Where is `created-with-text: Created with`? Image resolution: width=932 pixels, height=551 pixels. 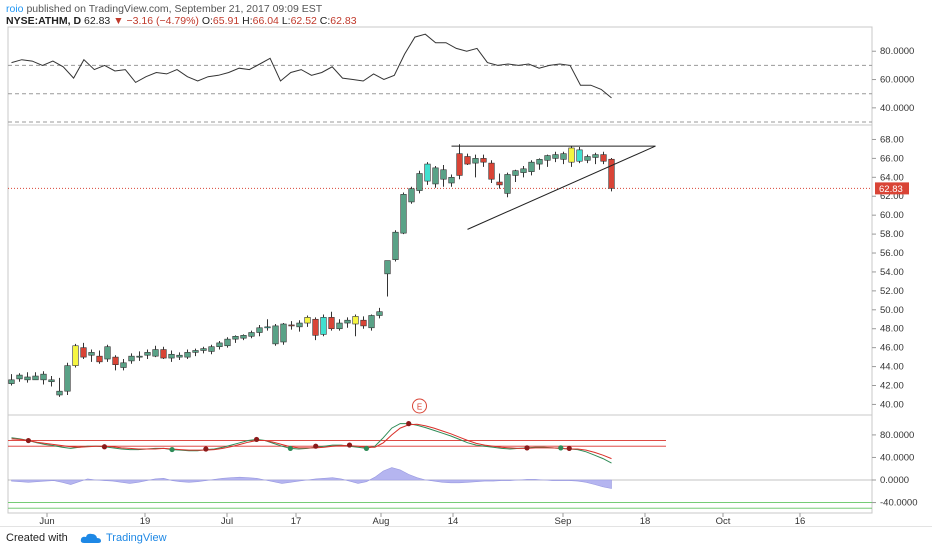
created-with-text: Created with is located at coordinates (37, 538).